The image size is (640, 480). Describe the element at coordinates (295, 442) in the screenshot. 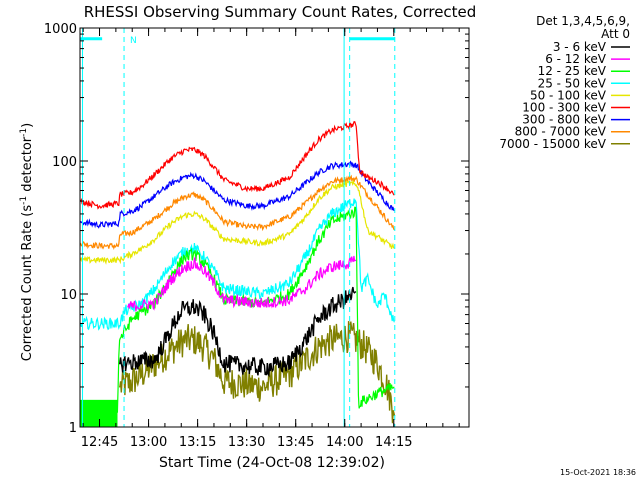

I see `x-tick-label-5: 13:45` at that location.